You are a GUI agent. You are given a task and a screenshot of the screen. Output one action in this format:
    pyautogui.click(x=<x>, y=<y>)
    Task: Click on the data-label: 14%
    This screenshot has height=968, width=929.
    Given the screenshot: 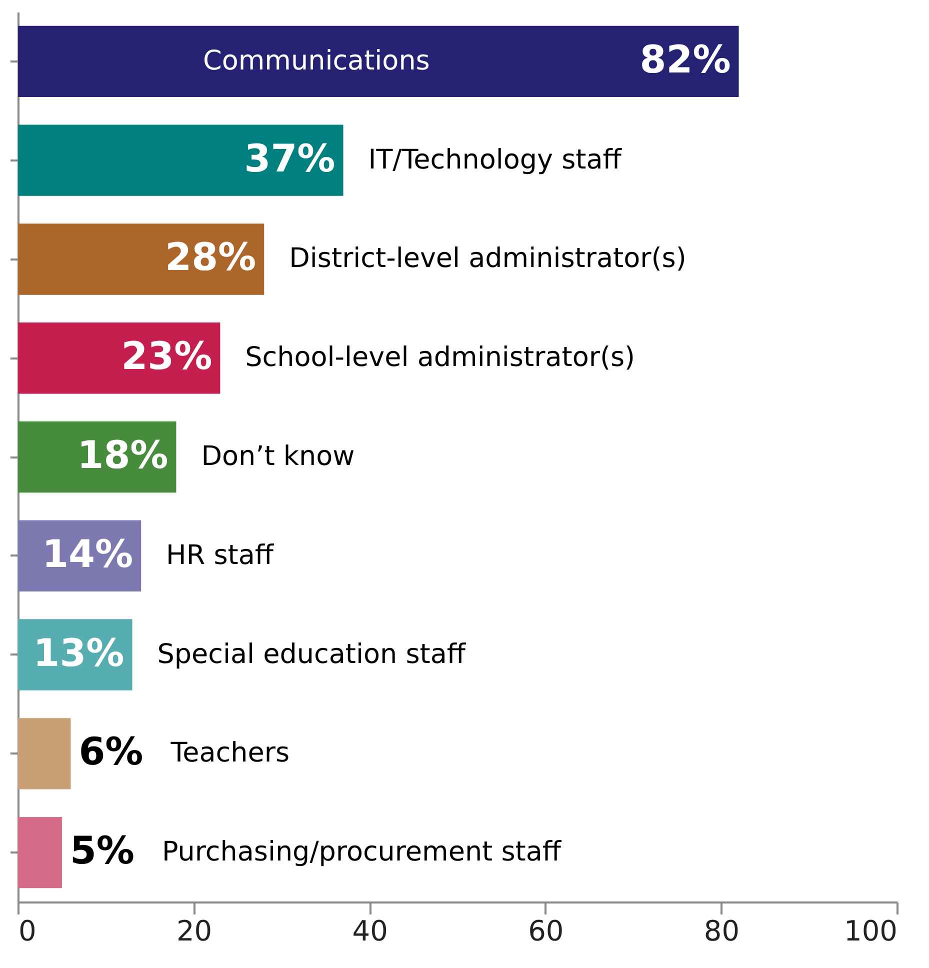 What is the action you would take?
    pyautogui.click(x=88, y=554)
    